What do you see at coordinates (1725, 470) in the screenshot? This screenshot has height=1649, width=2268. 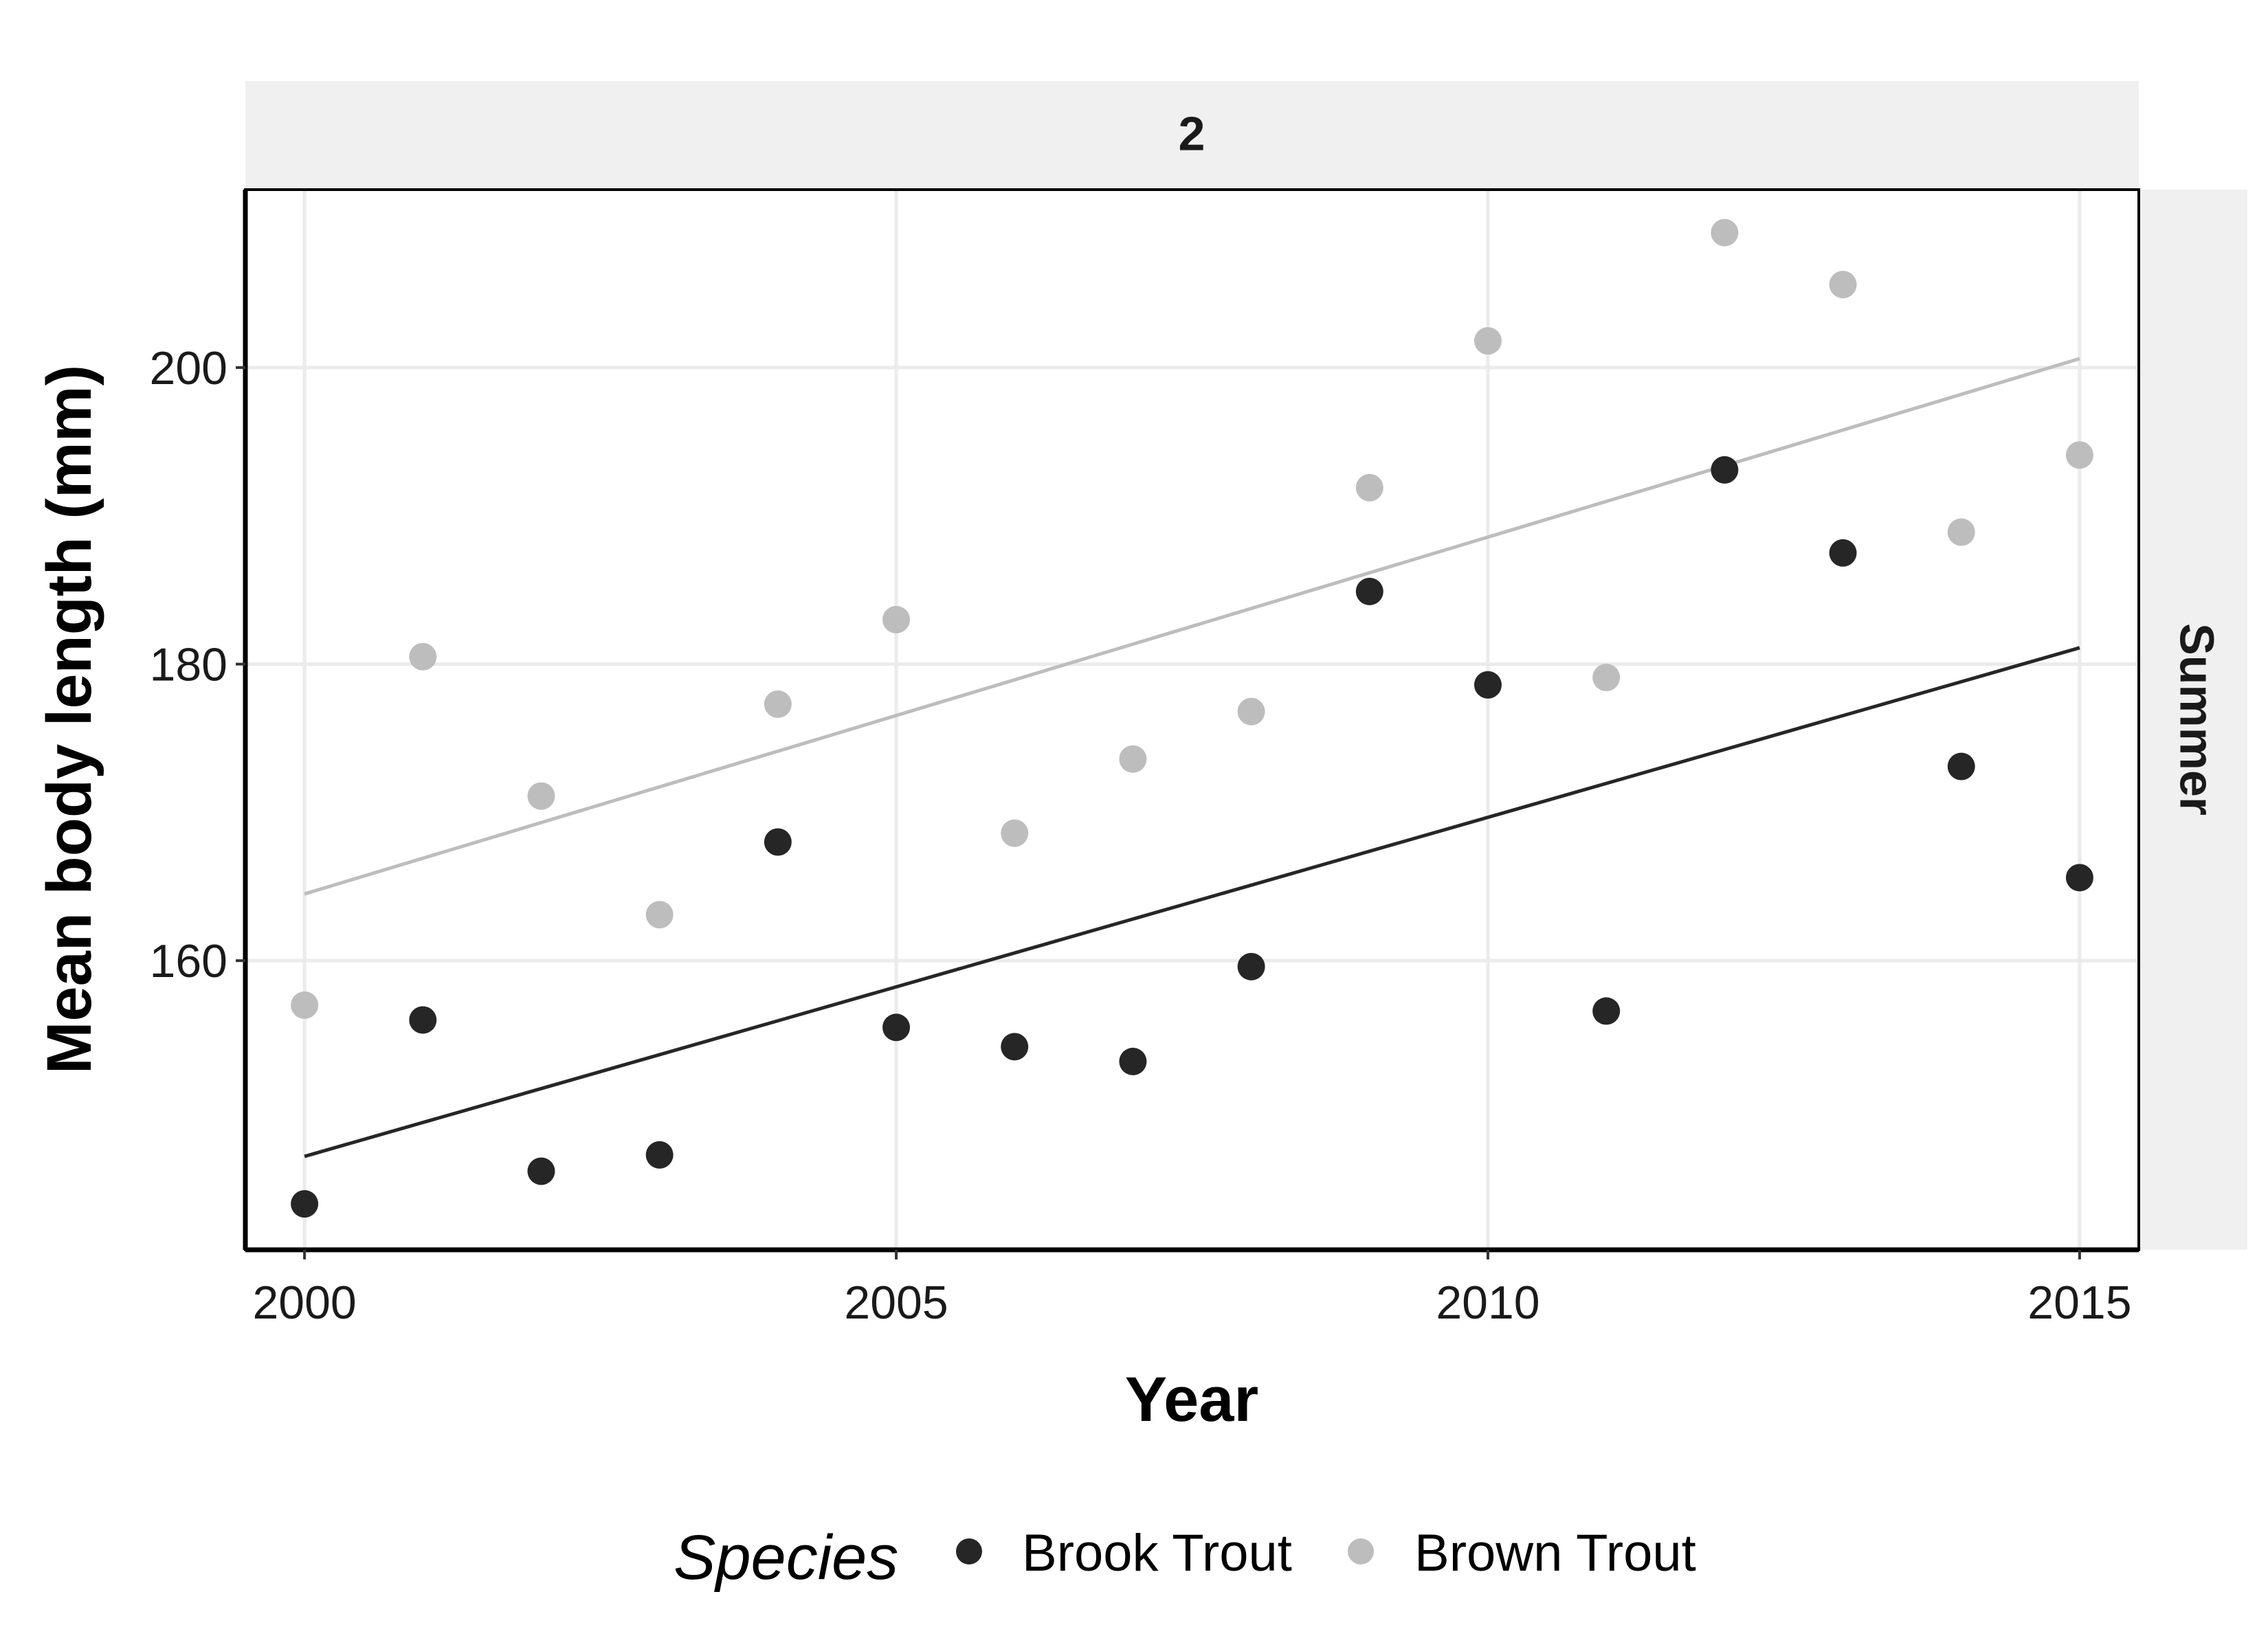 I see `point-brook-trout-2012` at bounding box center [1725, 470].